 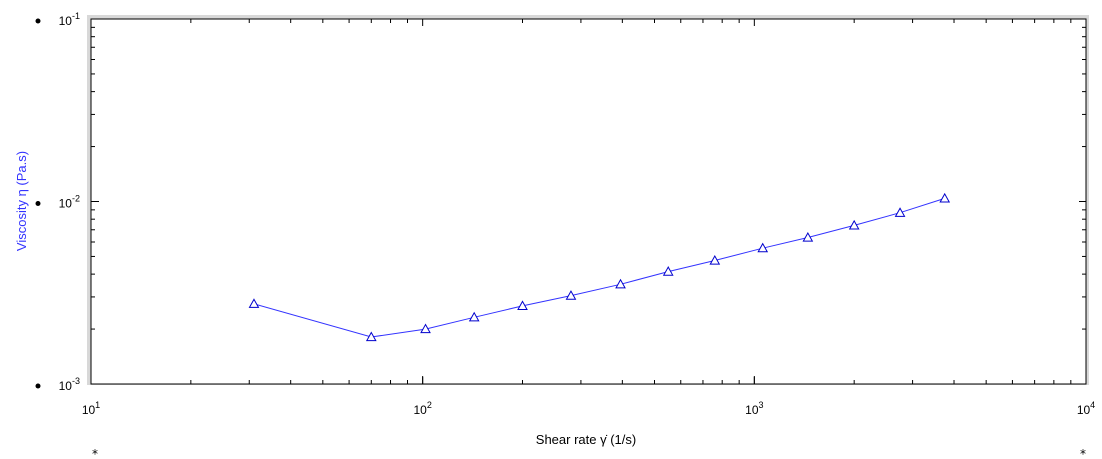 What do you see at coordinates (95, 453) in the screenshot?
I see `bottom-left-marker: *` at bounding box center [95, 453].